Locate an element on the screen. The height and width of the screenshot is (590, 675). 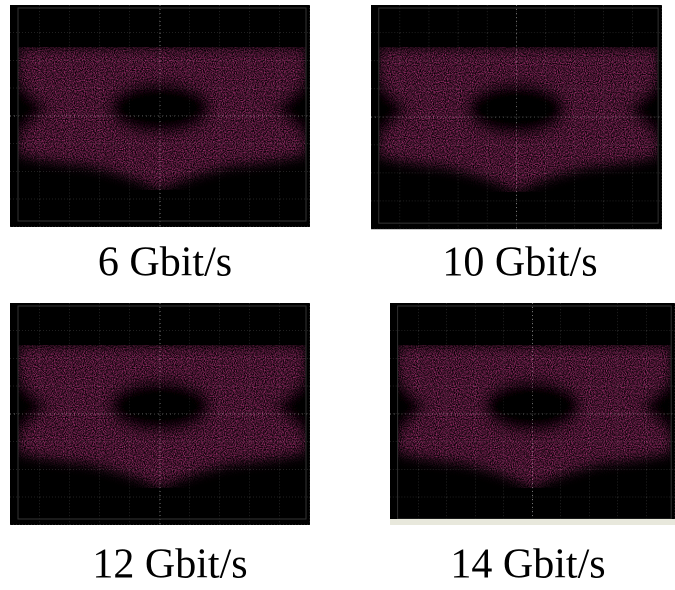
panel-label: 12 Gbit/s is located at coordinates (169, 565).